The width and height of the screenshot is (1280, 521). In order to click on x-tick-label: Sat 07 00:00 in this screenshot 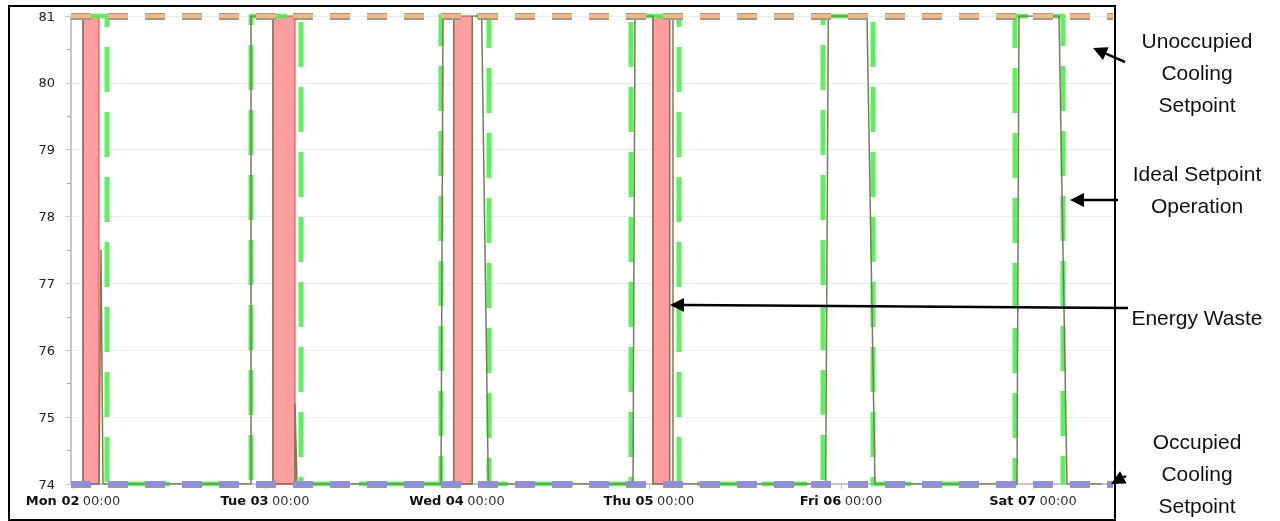, I will do `click(1033, 500)`.